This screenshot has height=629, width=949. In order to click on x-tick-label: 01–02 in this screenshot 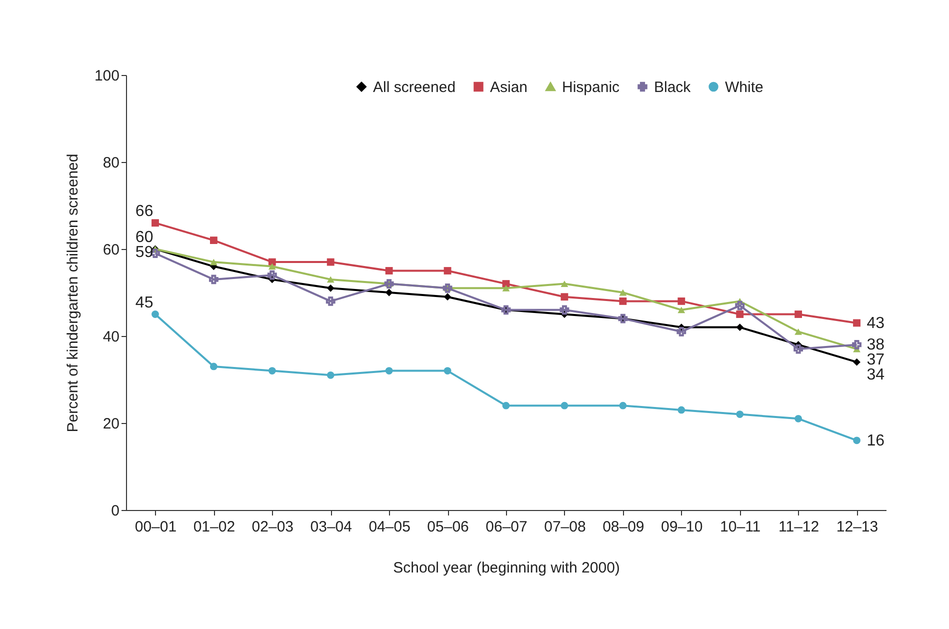, I will do `click(214, 527)`.